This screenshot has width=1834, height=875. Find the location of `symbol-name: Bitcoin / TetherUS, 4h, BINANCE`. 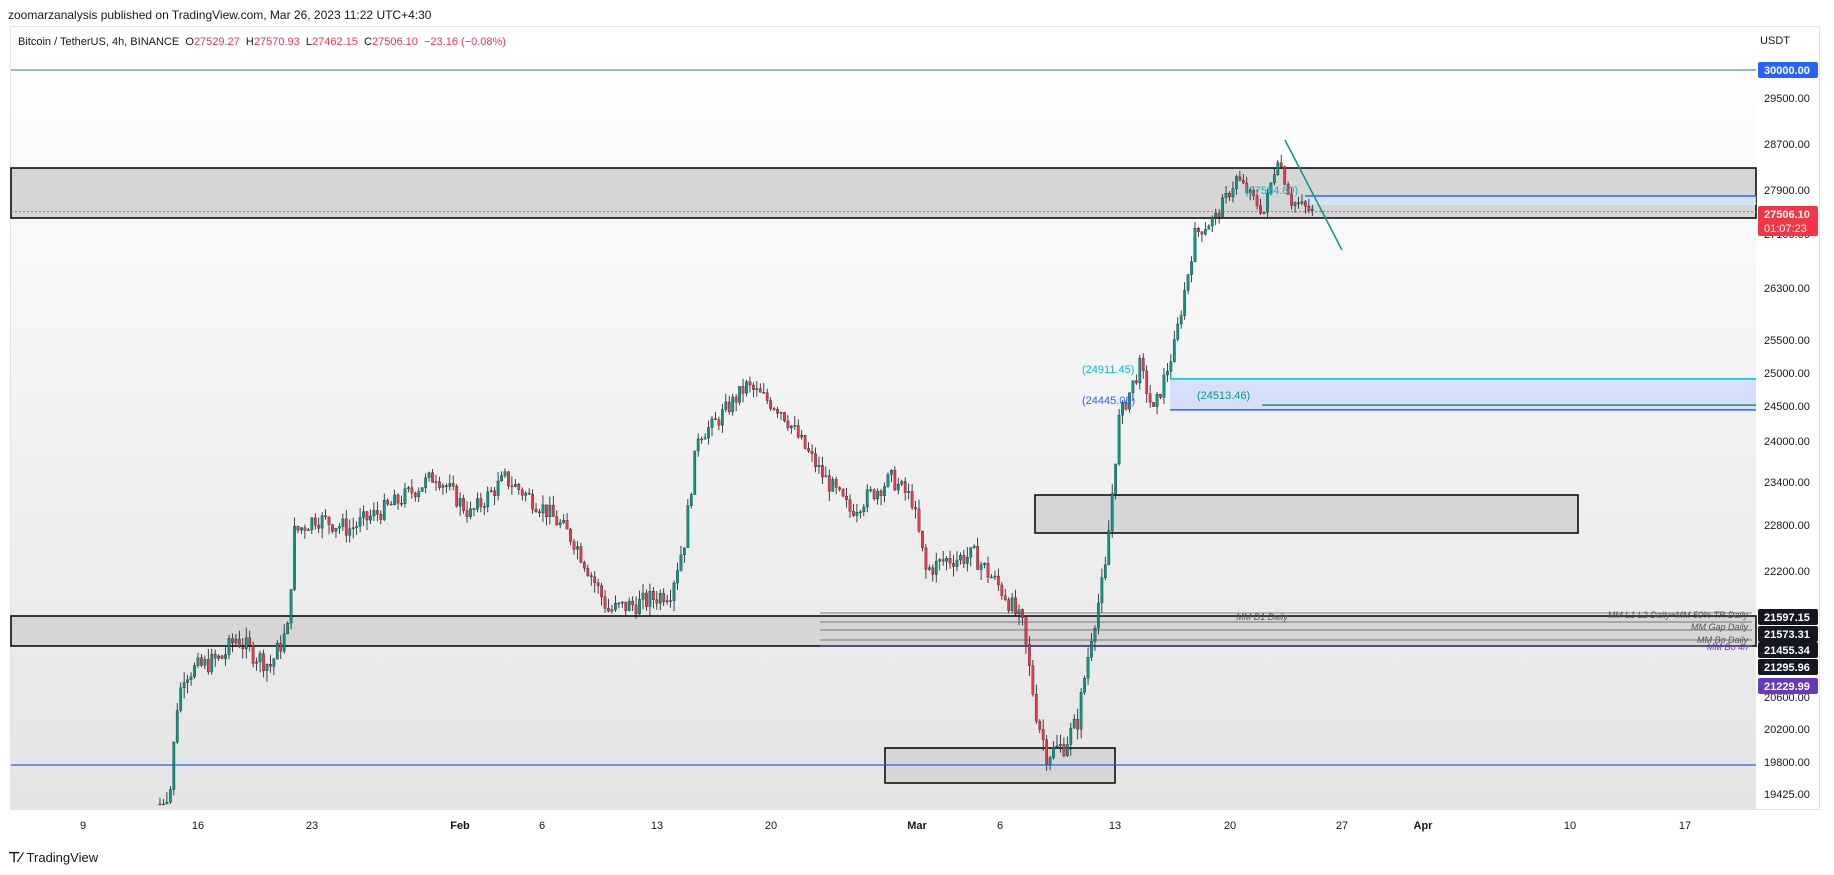

symbol-name: Bitcoin / TetherUS, 4h, BINANCE is located at coordinates (99, 42).